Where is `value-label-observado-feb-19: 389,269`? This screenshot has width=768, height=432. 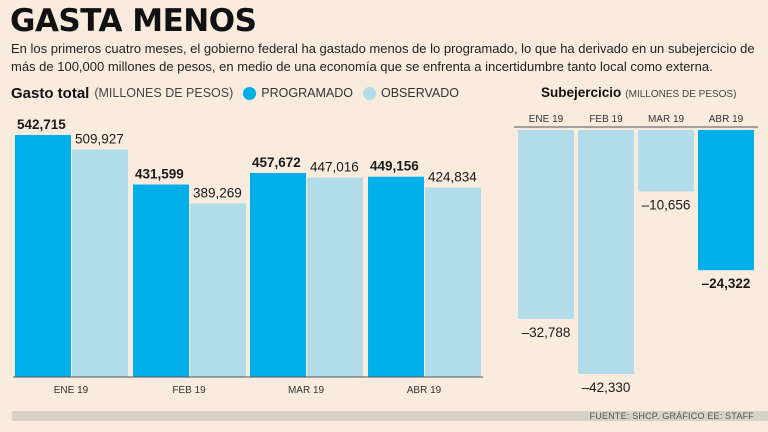
value-label-observado-feb-19: 389,269 is located at coordinates (217, 192).